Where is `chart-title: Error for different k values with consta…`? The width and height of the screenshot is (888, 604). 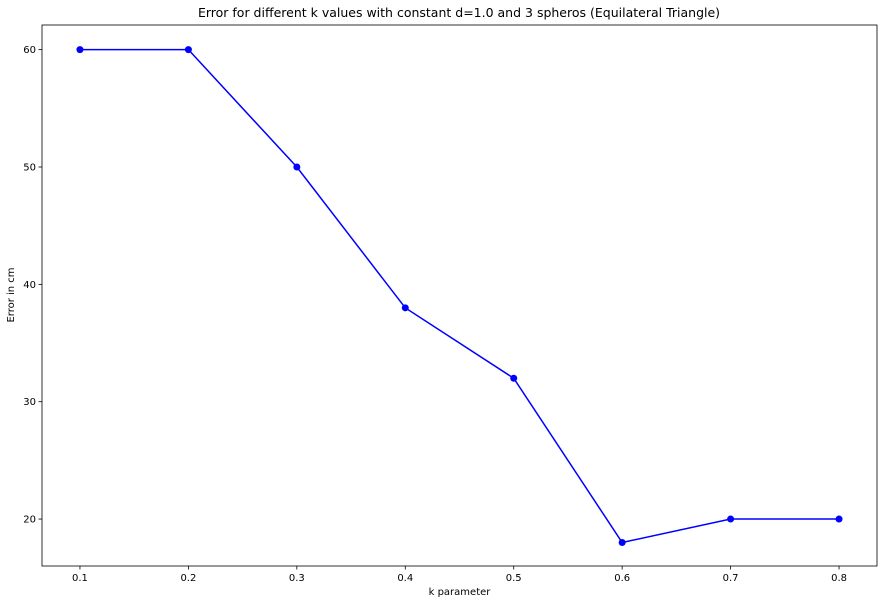 chart-title: Error for different k values with consta… is located at coordinates (459, 12).